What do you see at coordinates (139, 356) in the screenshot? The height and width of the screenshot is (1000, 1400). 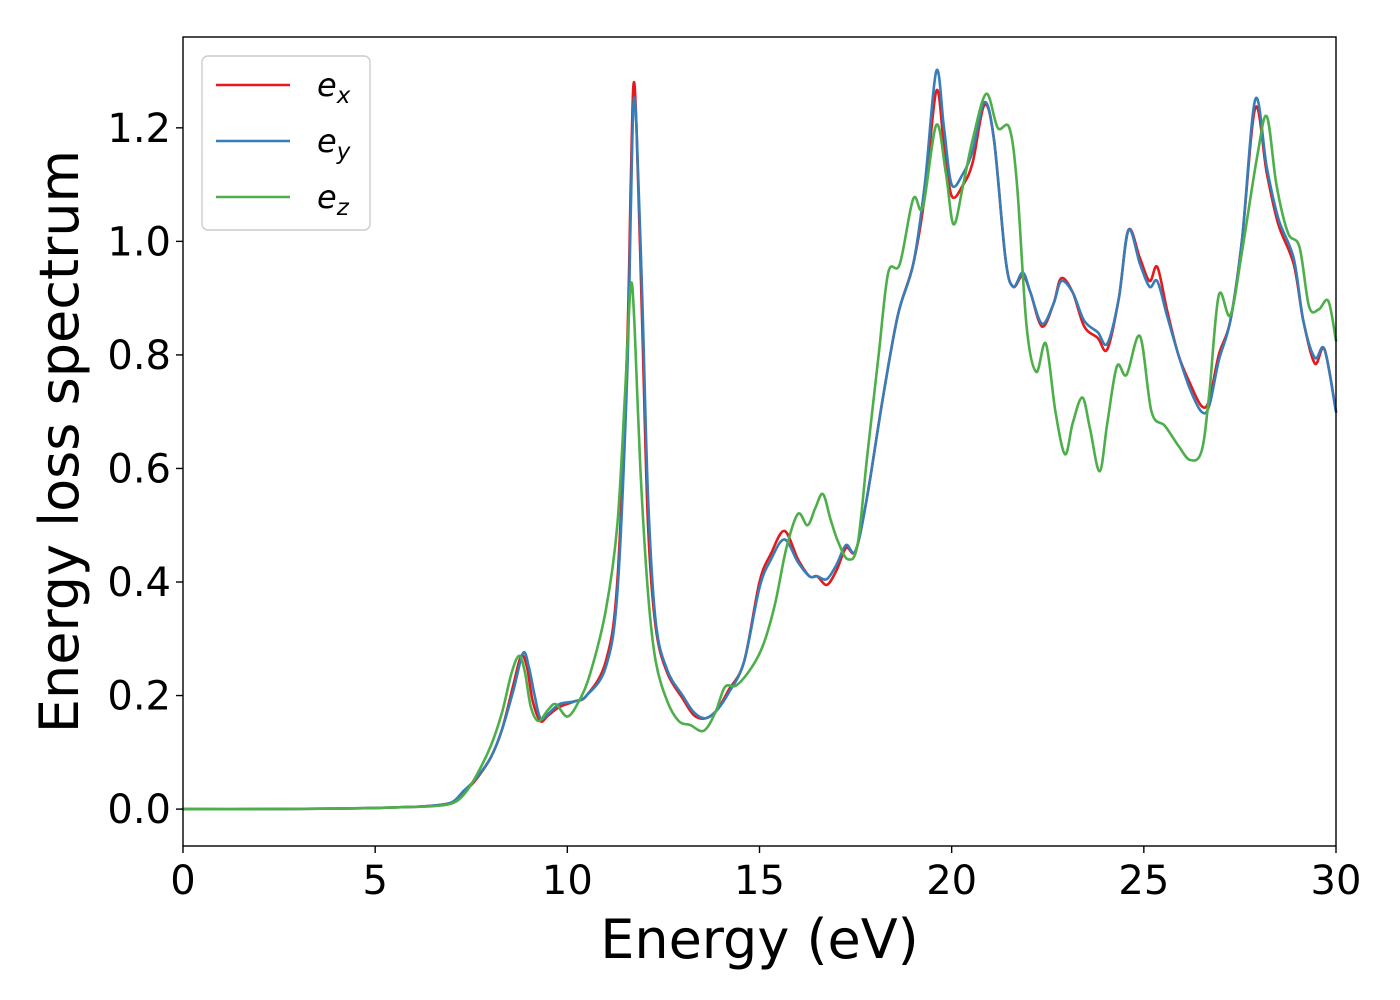 I see `y-tick-label: 0.8` at bounding box center [139, 356].